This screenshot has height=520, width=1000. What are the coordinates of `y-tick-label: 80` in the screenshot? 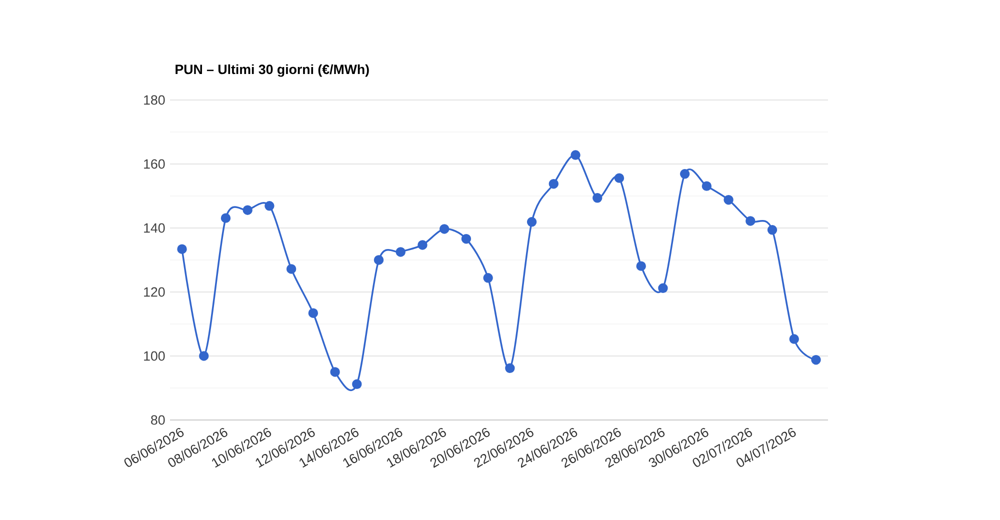 It's located at (158, 420).